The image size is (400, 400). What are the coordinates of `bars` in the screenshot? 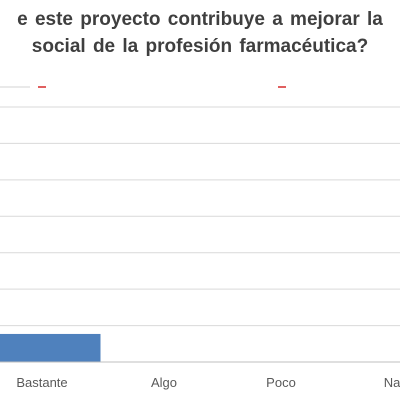 It's located at (50, 347).